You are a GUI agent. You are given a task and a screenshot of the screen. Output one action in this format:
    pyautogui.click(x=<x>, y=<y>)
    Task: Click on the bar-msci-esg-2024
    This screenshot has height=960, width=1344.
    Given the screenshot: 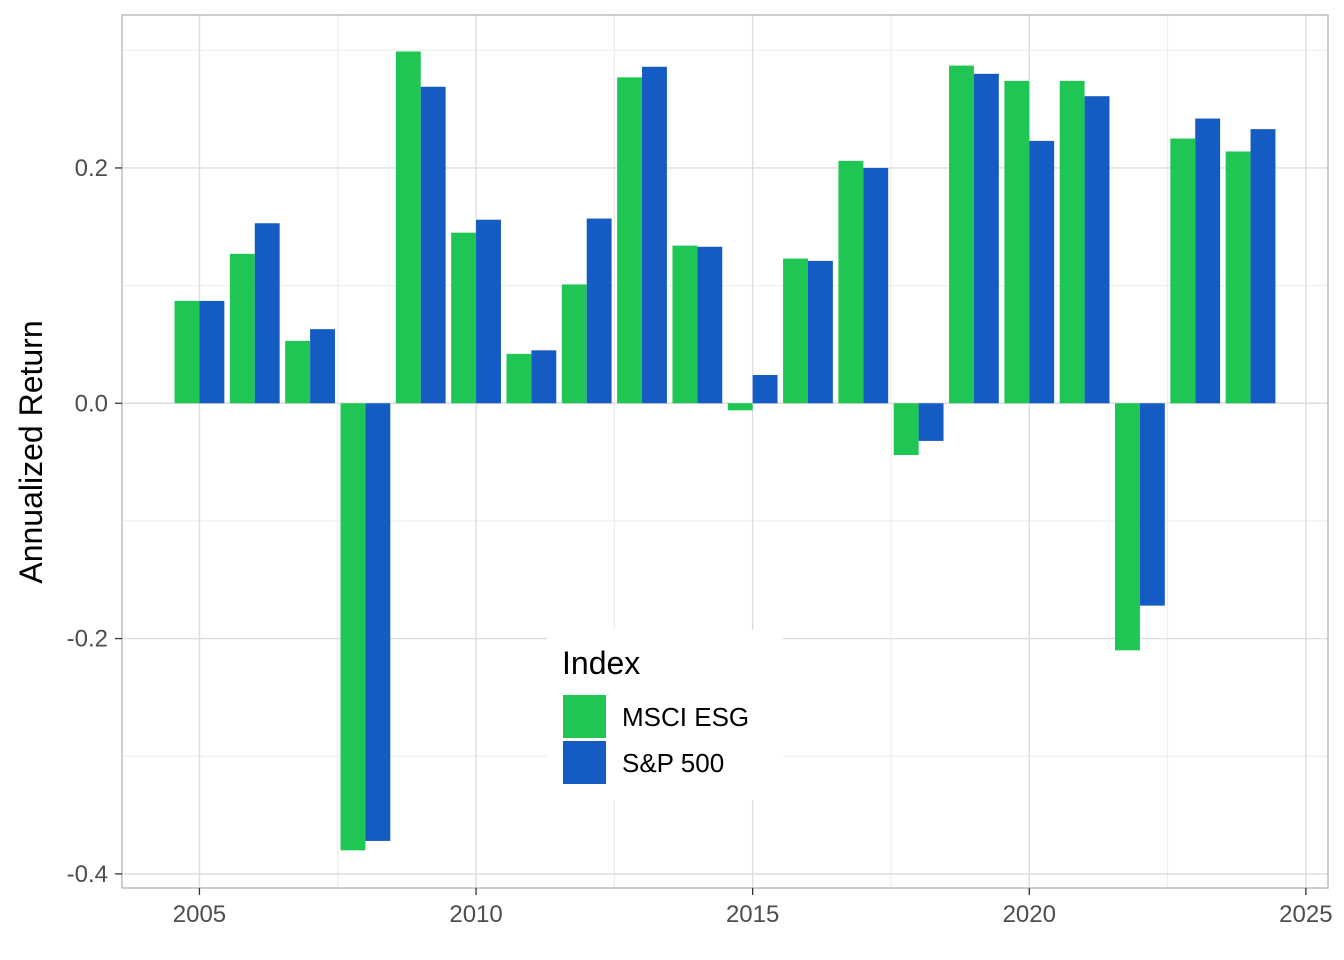 What is the action you would take?
    pyautogui.click(x=1238, y=277)
    